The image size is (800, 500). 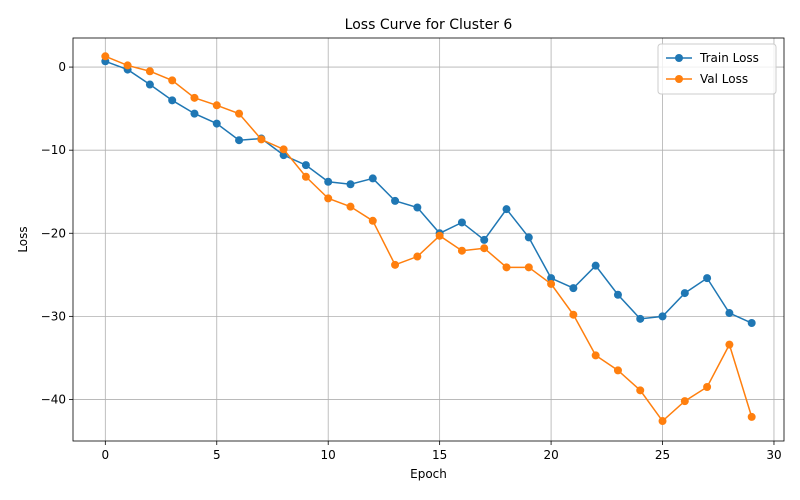 I want to click on y-axis-ticks: 0 −10 −20 −30 −40, so click(x=57, y=233).